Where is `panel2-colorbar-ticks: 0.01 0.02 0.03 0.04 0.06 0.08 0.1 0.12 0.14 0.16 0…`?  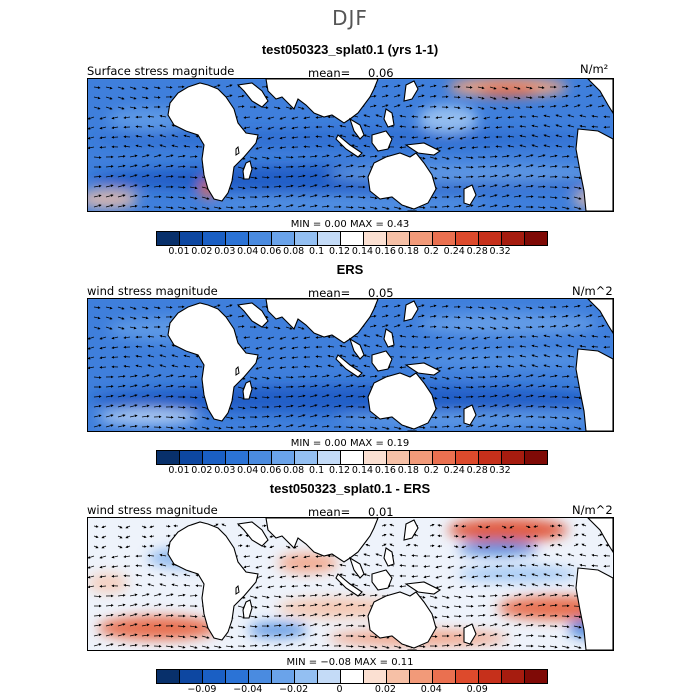 panel2-colorbar-ticks: 0.01 0.02 0.03 0.04 0.06 0.08 0.1 0.12 0.14 0.16 0… is located at coordinates (351, 471).